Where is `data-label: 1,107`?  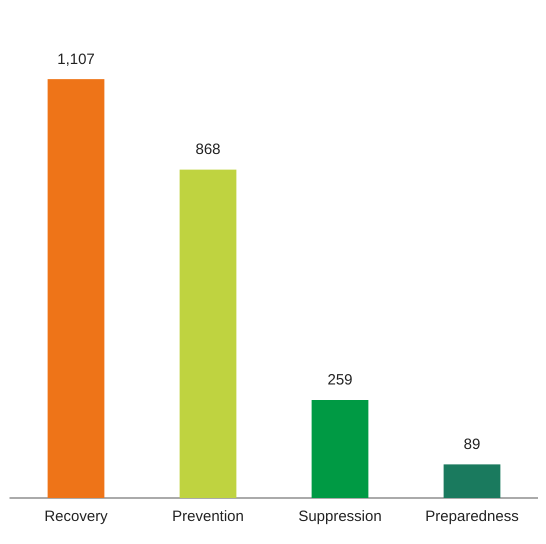 data-label: 1,107 is located at coordinates (76, 59).